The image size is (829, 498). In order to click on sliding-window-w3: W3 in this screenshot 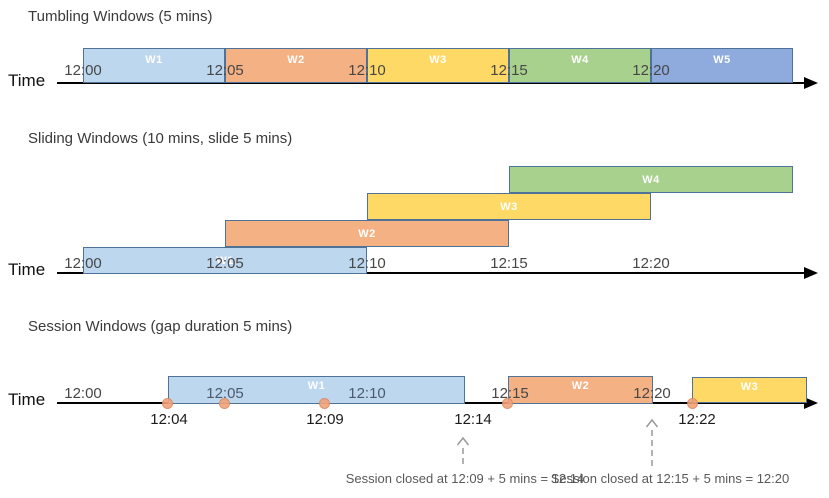, I will do `click(509, 206)`.